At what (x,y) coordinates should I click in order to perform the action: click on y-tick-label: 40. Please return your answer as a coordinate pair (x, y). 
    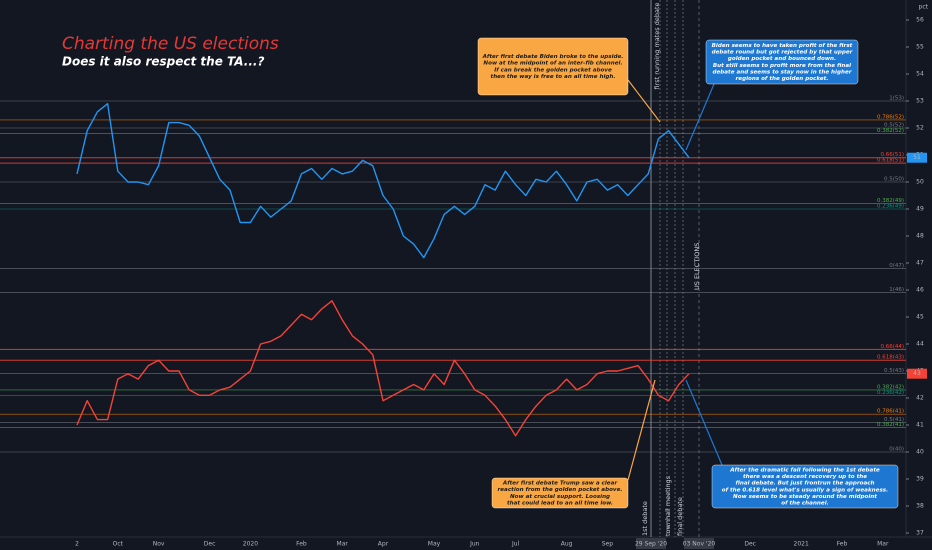
    Looking at the image, I should click on (920, 452).